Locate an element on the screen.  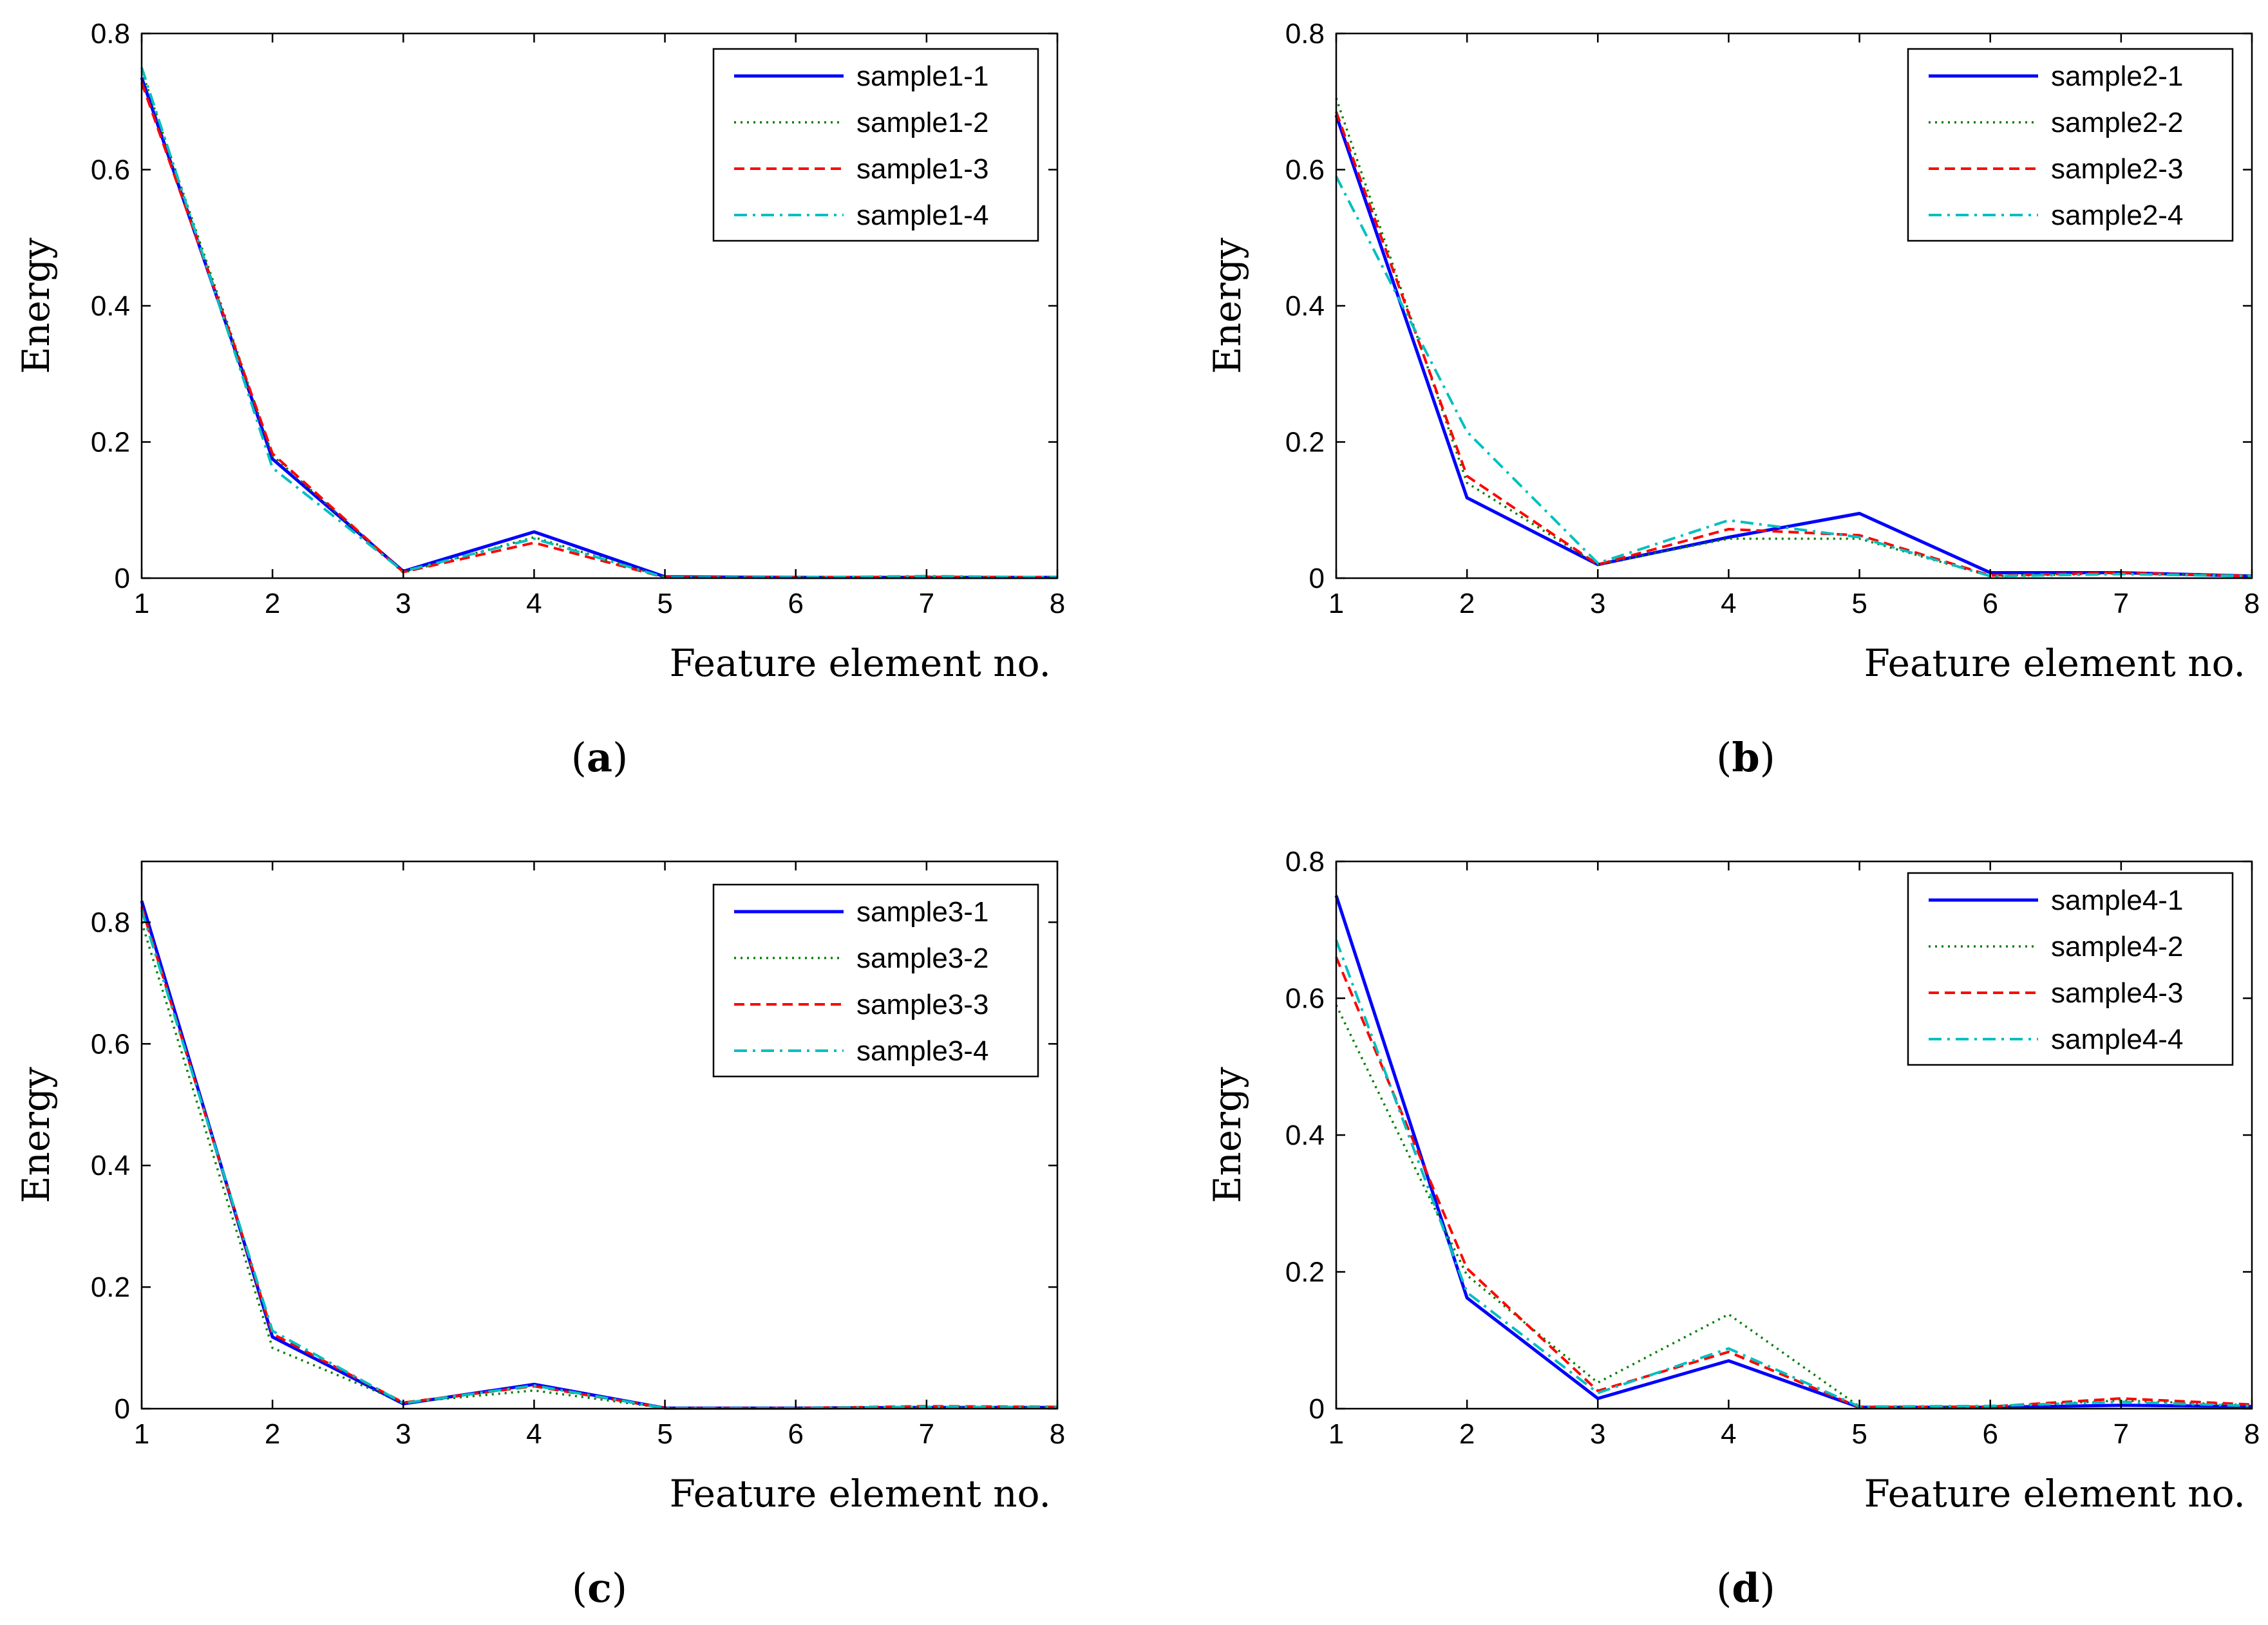
panel-c-y-axis-label: Energy is located at coordinates (36, 1135).